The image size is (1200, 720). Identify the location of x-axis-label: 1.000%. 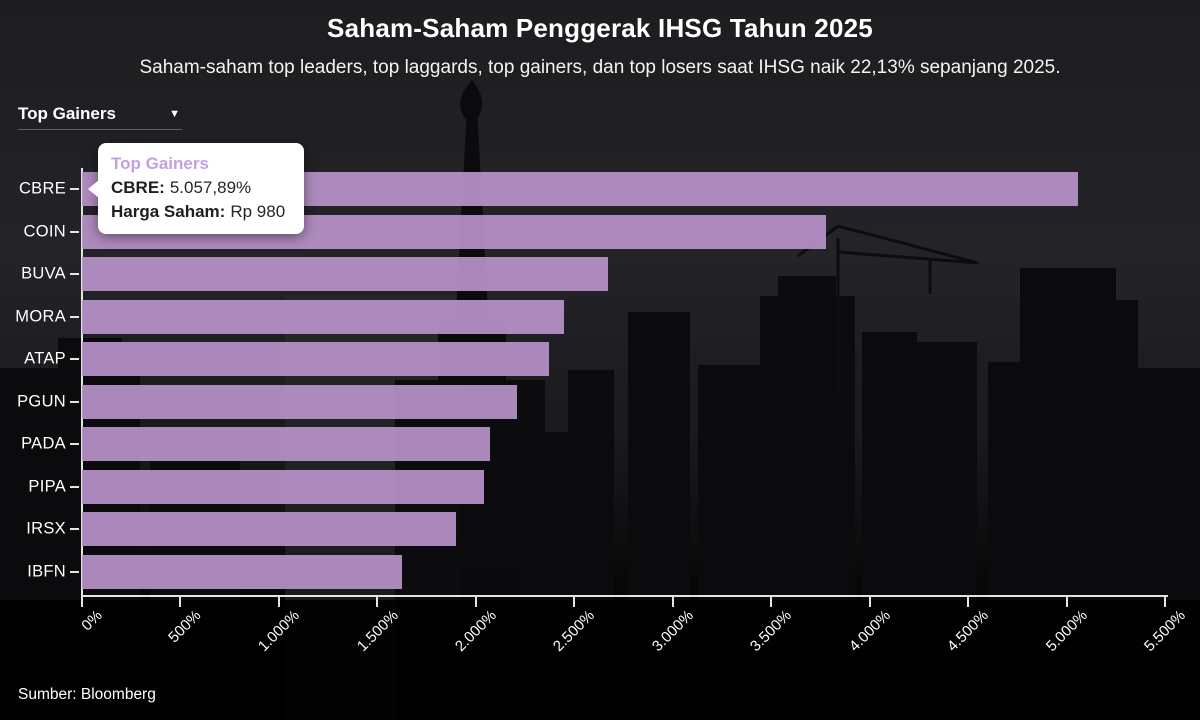
(278, 631).